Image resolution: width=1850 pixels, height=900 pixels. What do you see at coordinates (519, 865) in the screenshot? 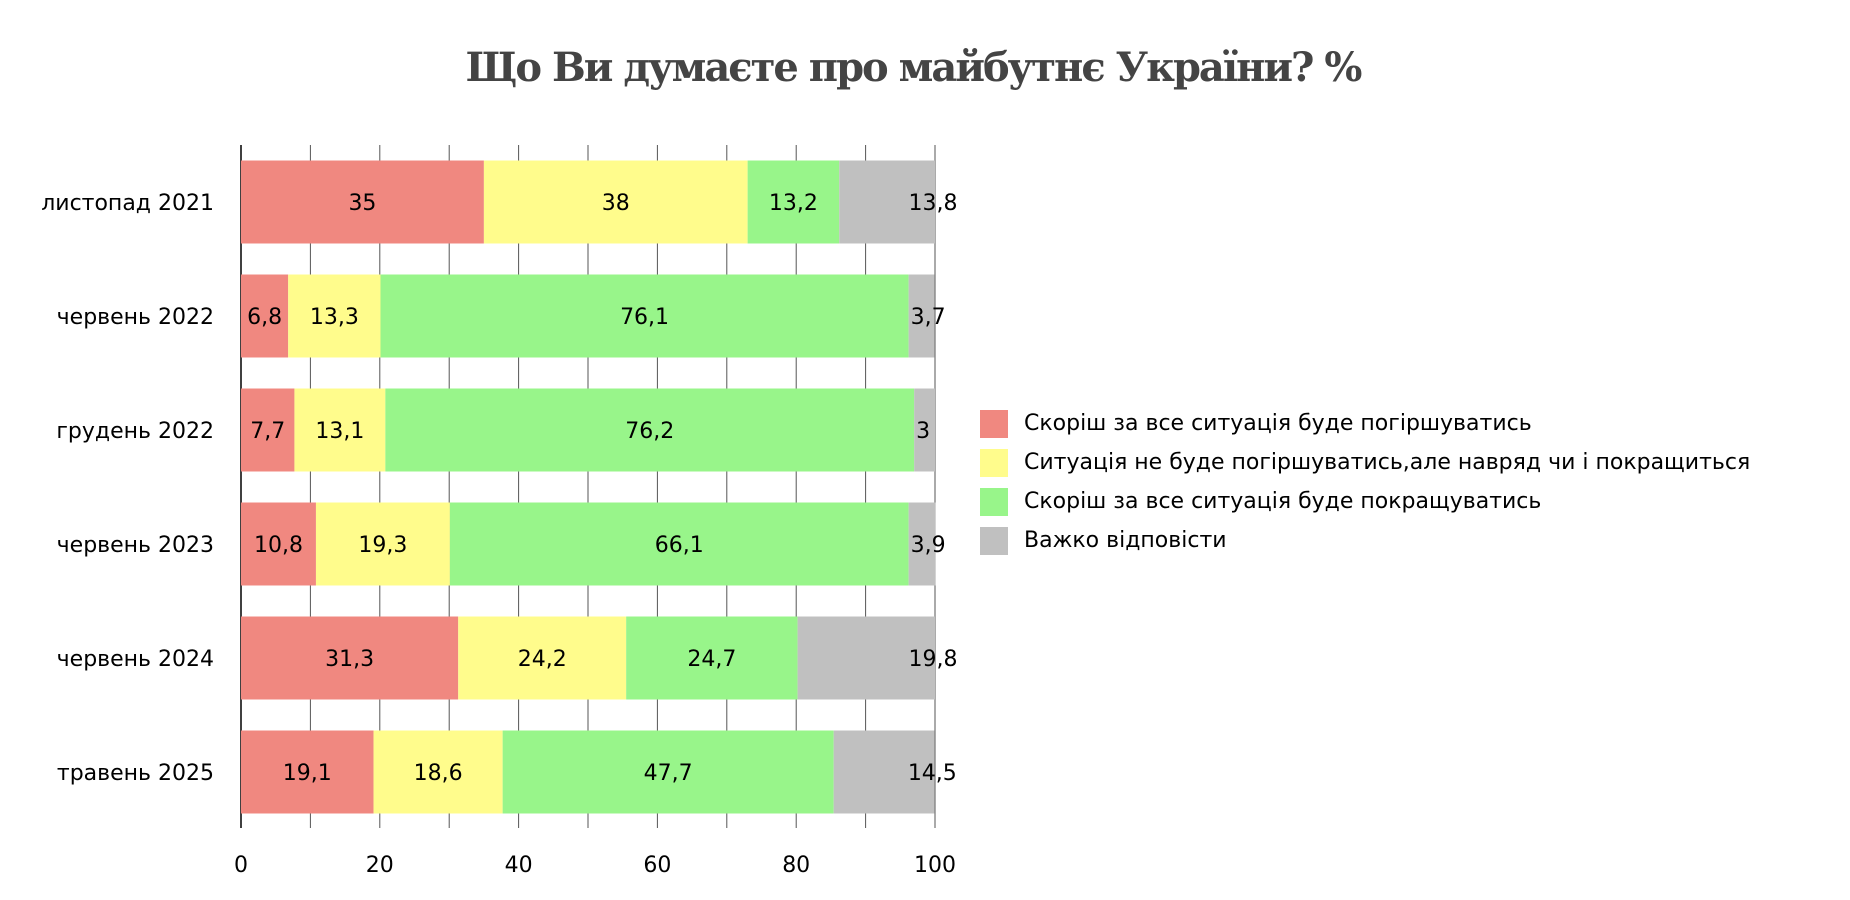
I see `x-tick-label: 40` at bounding box center [519, 865].